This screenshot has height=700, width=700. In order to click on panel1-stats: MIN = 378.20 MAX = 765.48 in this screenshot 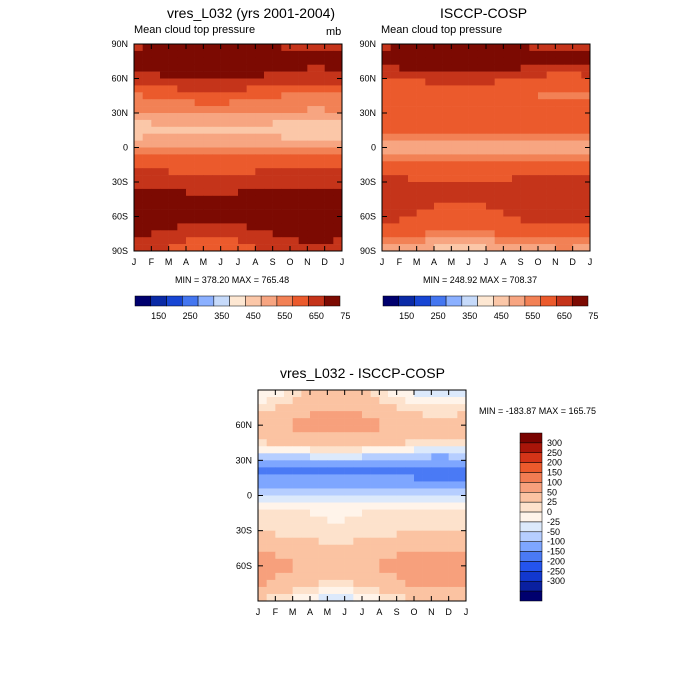, I will do `click(232, 280)`.